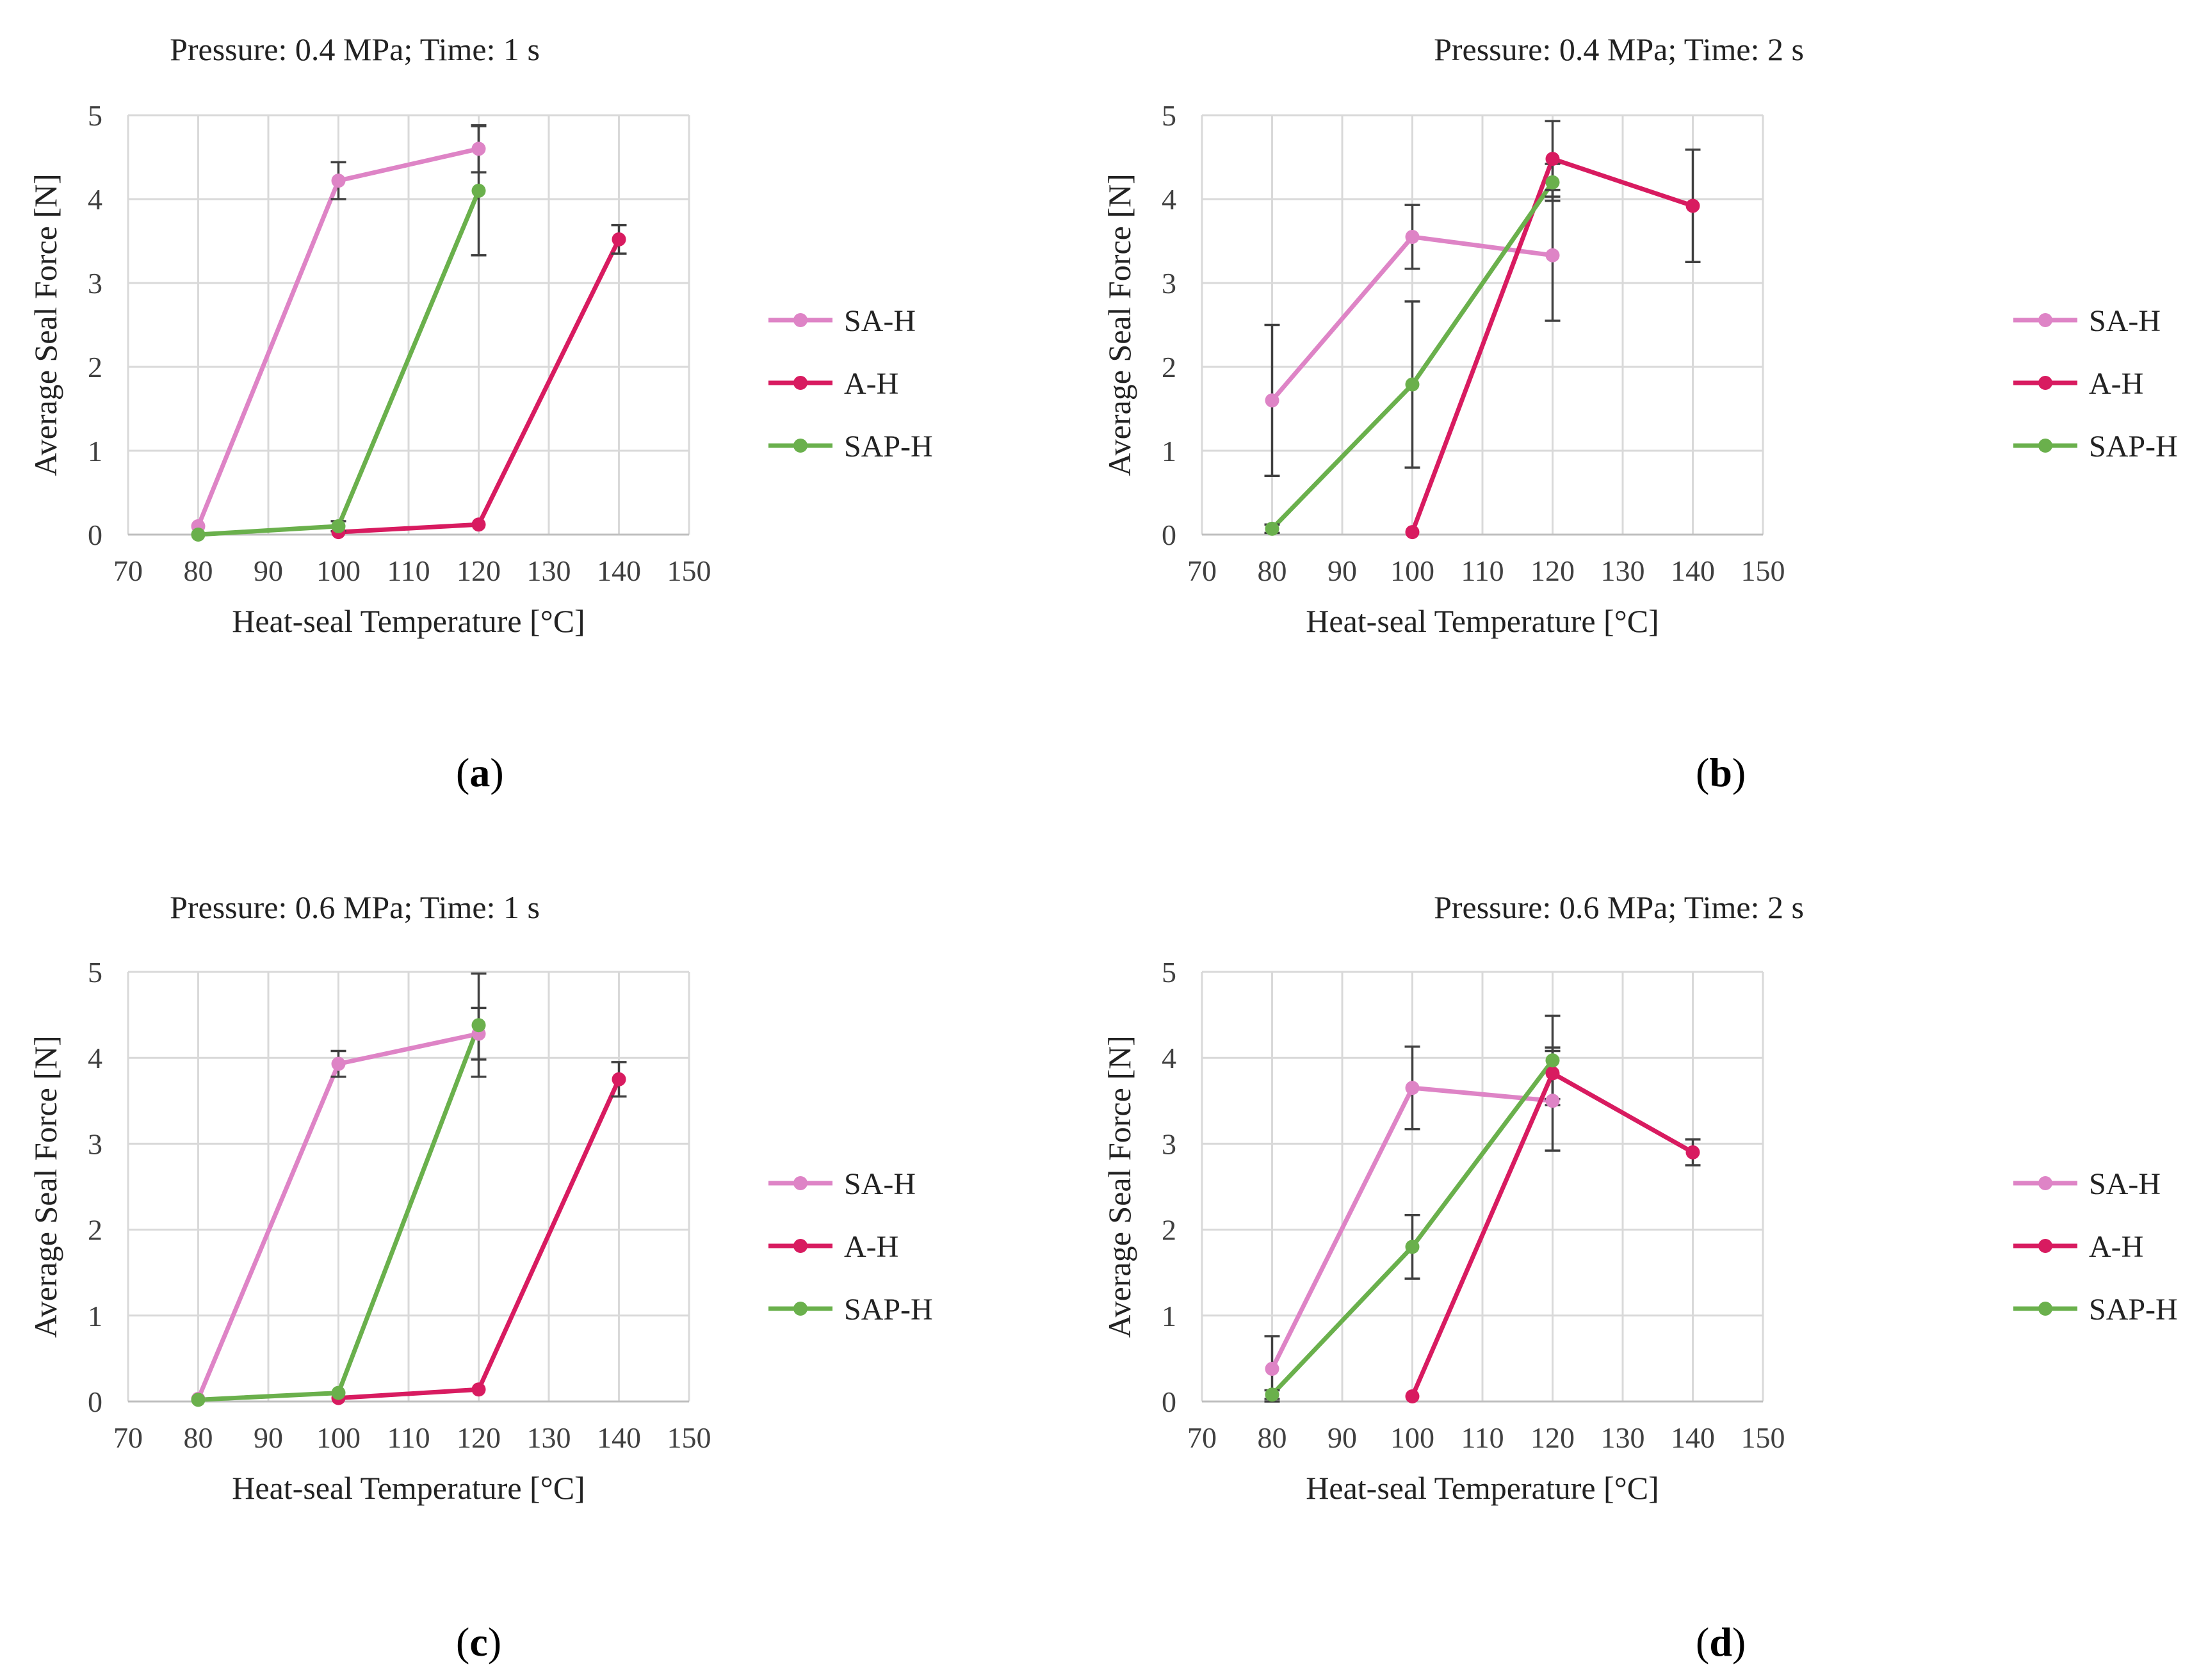  What do you see at coordinates (1619, 49) in the screenshot?
I see `chart-title: Pressure: 0.4 MPa; Time: 2 s` at bounding box center [1619, 49].